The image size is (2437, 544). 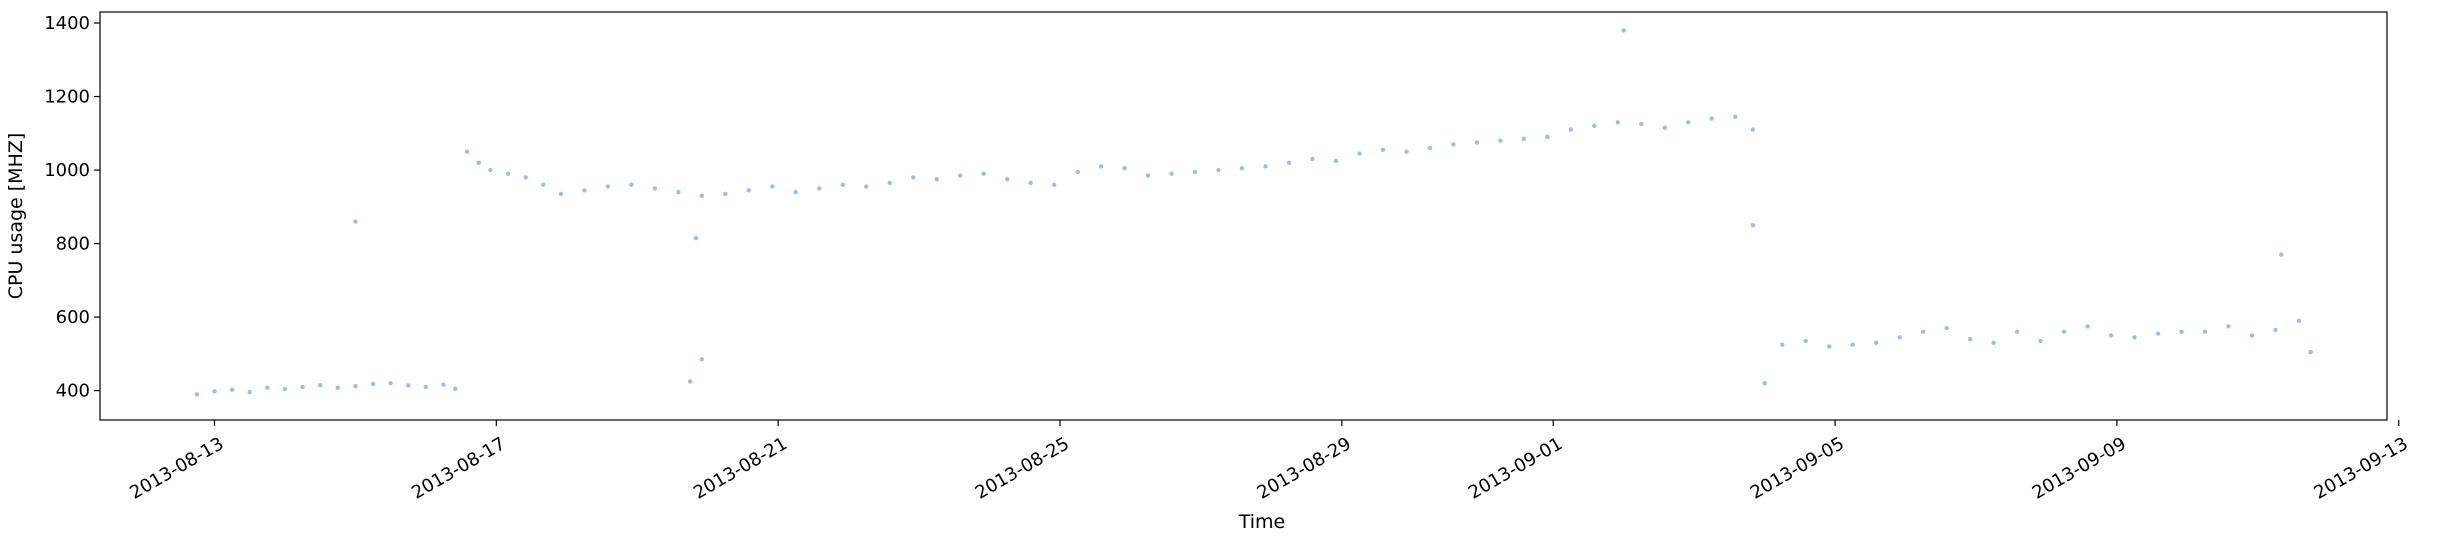 What do you see at coordinates (67, 97) in the screenshot?
I see `y-tick-label: 1200` at bounding box center [67, 97].